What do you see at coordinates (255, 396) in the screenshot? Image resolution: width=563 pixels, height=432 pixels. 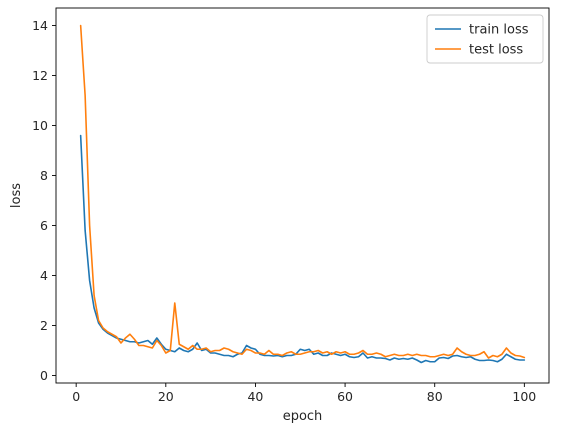 I see `x-tick-label: 40` at bounding box center [255, 396].